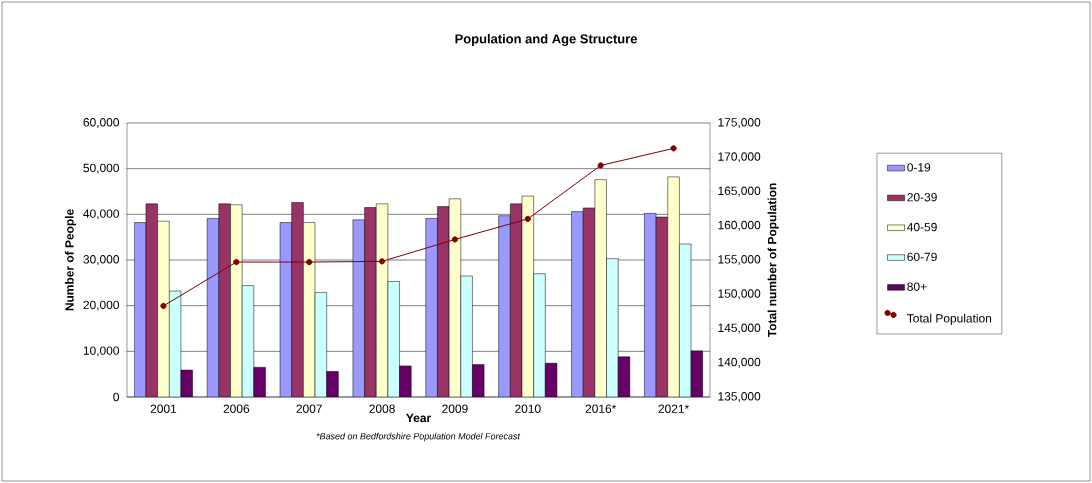 This screenshot has width=1092, height=483. What do you see at coordinates (739, 294) in the screenshot?
I see `y2-tick-label: 150,000` at bounding box center [739, 294].